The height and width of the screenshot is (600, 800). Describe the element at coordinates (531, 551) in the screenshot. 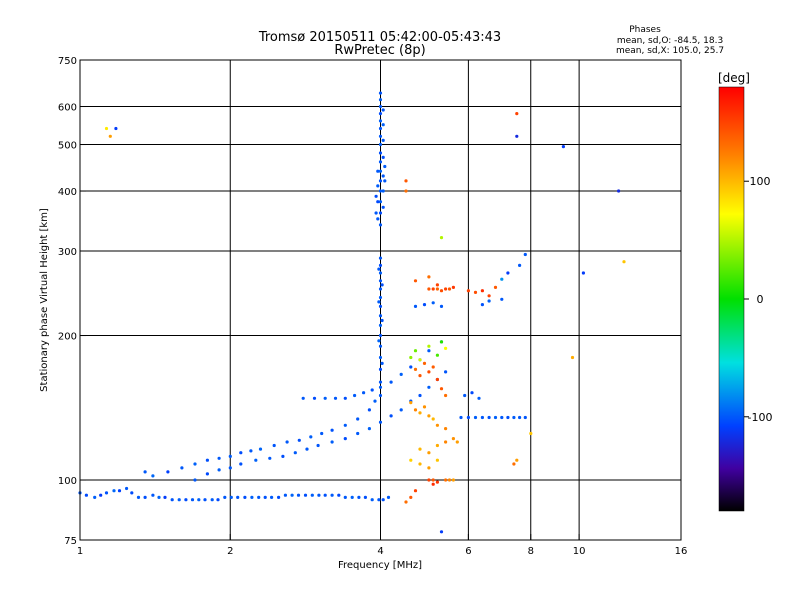

I see `x-tick-label: 8` at that location.